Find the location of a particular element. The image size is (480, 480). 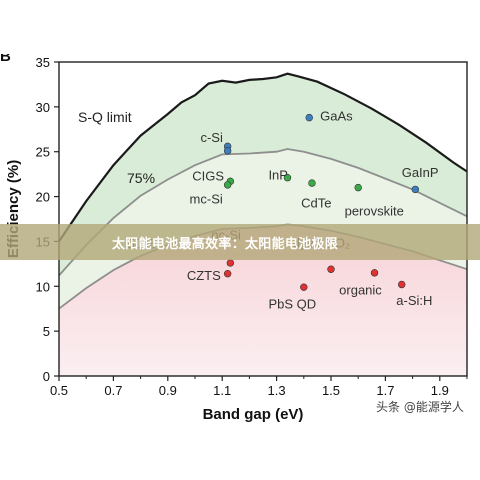

data-point-a-si-h is located at coordinates (402, 284).